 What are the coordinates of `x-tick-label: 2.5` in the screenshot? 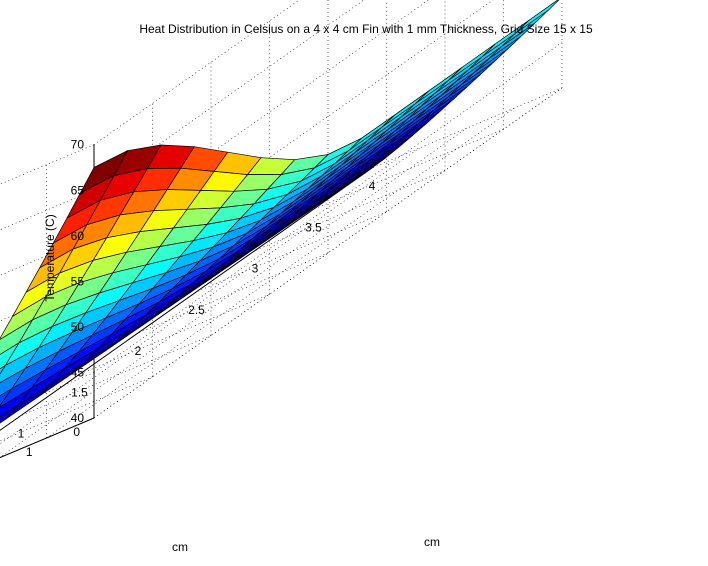 It's located at (196, 310).